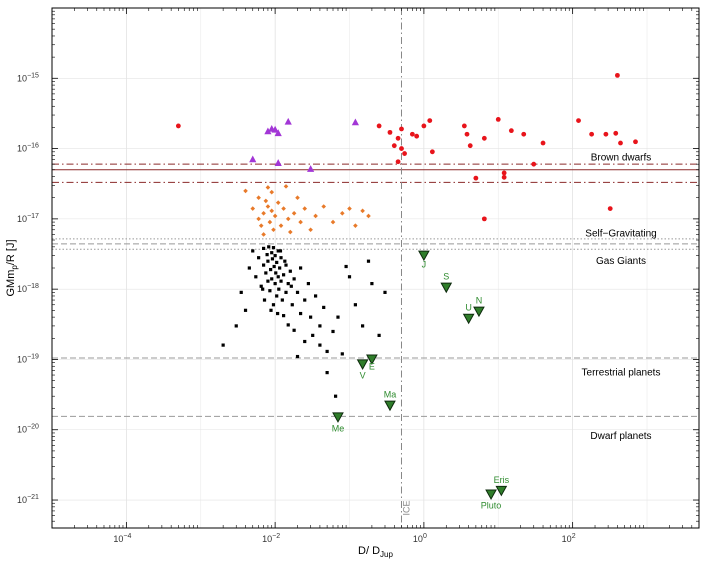 The height and width of the screenshot is (565, 706). I want to click on ice-label: ICE, so click(406, 507).